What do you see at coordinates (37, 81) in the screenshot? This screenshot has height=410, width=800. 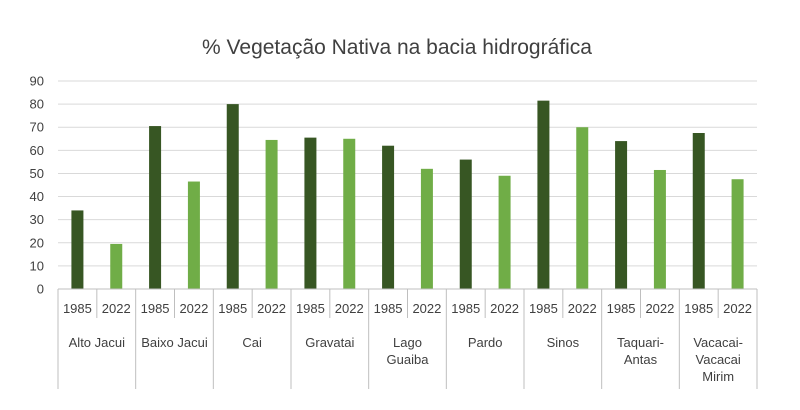 I see `y-tick-label: 90` at bounding box center [37, 81].